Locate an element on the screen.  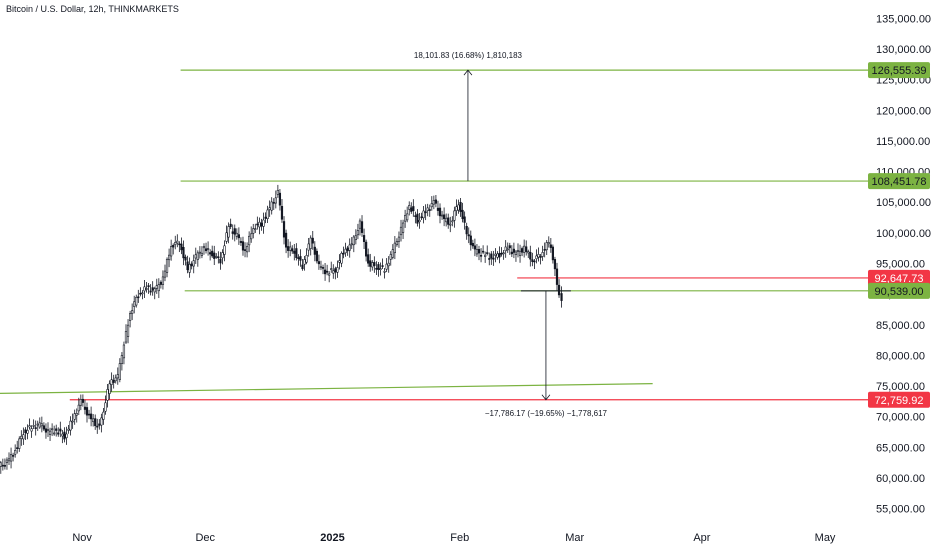
price-level-label: 72,759.92 is located at coordinates (899, 401).